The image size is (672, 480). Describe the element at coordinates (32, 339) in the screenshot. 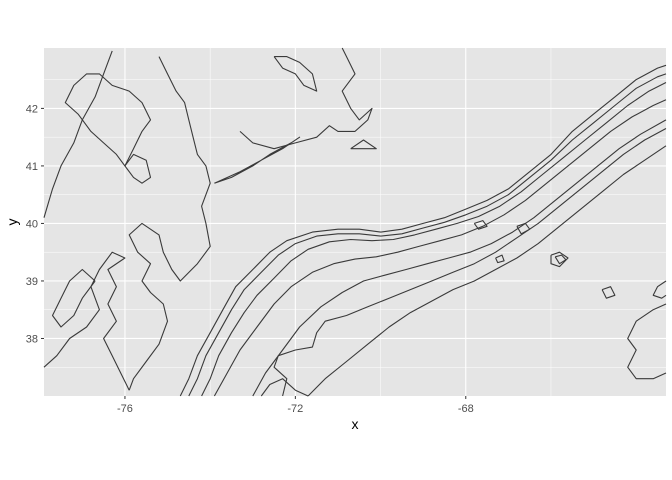

I see `y-tick-label: 38` at that location.